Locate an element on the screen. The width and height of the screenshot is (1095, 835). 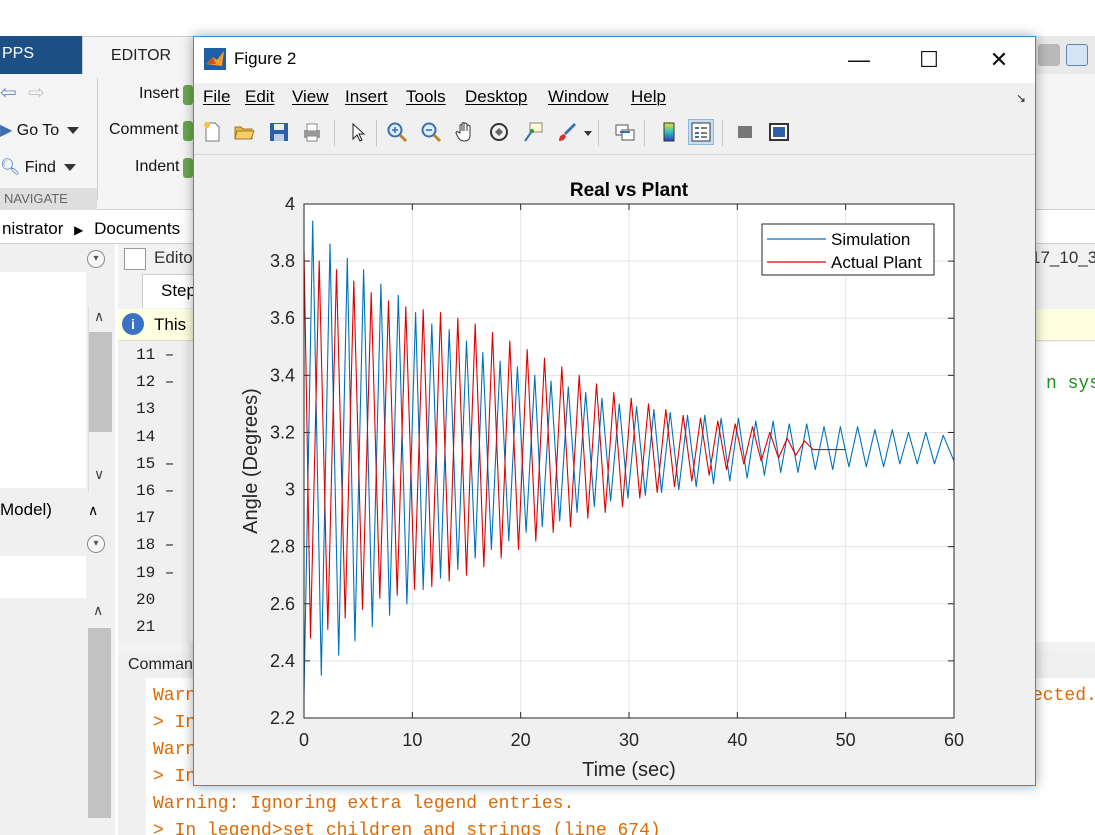
info-icon: i is located at coordinates (133, 324).